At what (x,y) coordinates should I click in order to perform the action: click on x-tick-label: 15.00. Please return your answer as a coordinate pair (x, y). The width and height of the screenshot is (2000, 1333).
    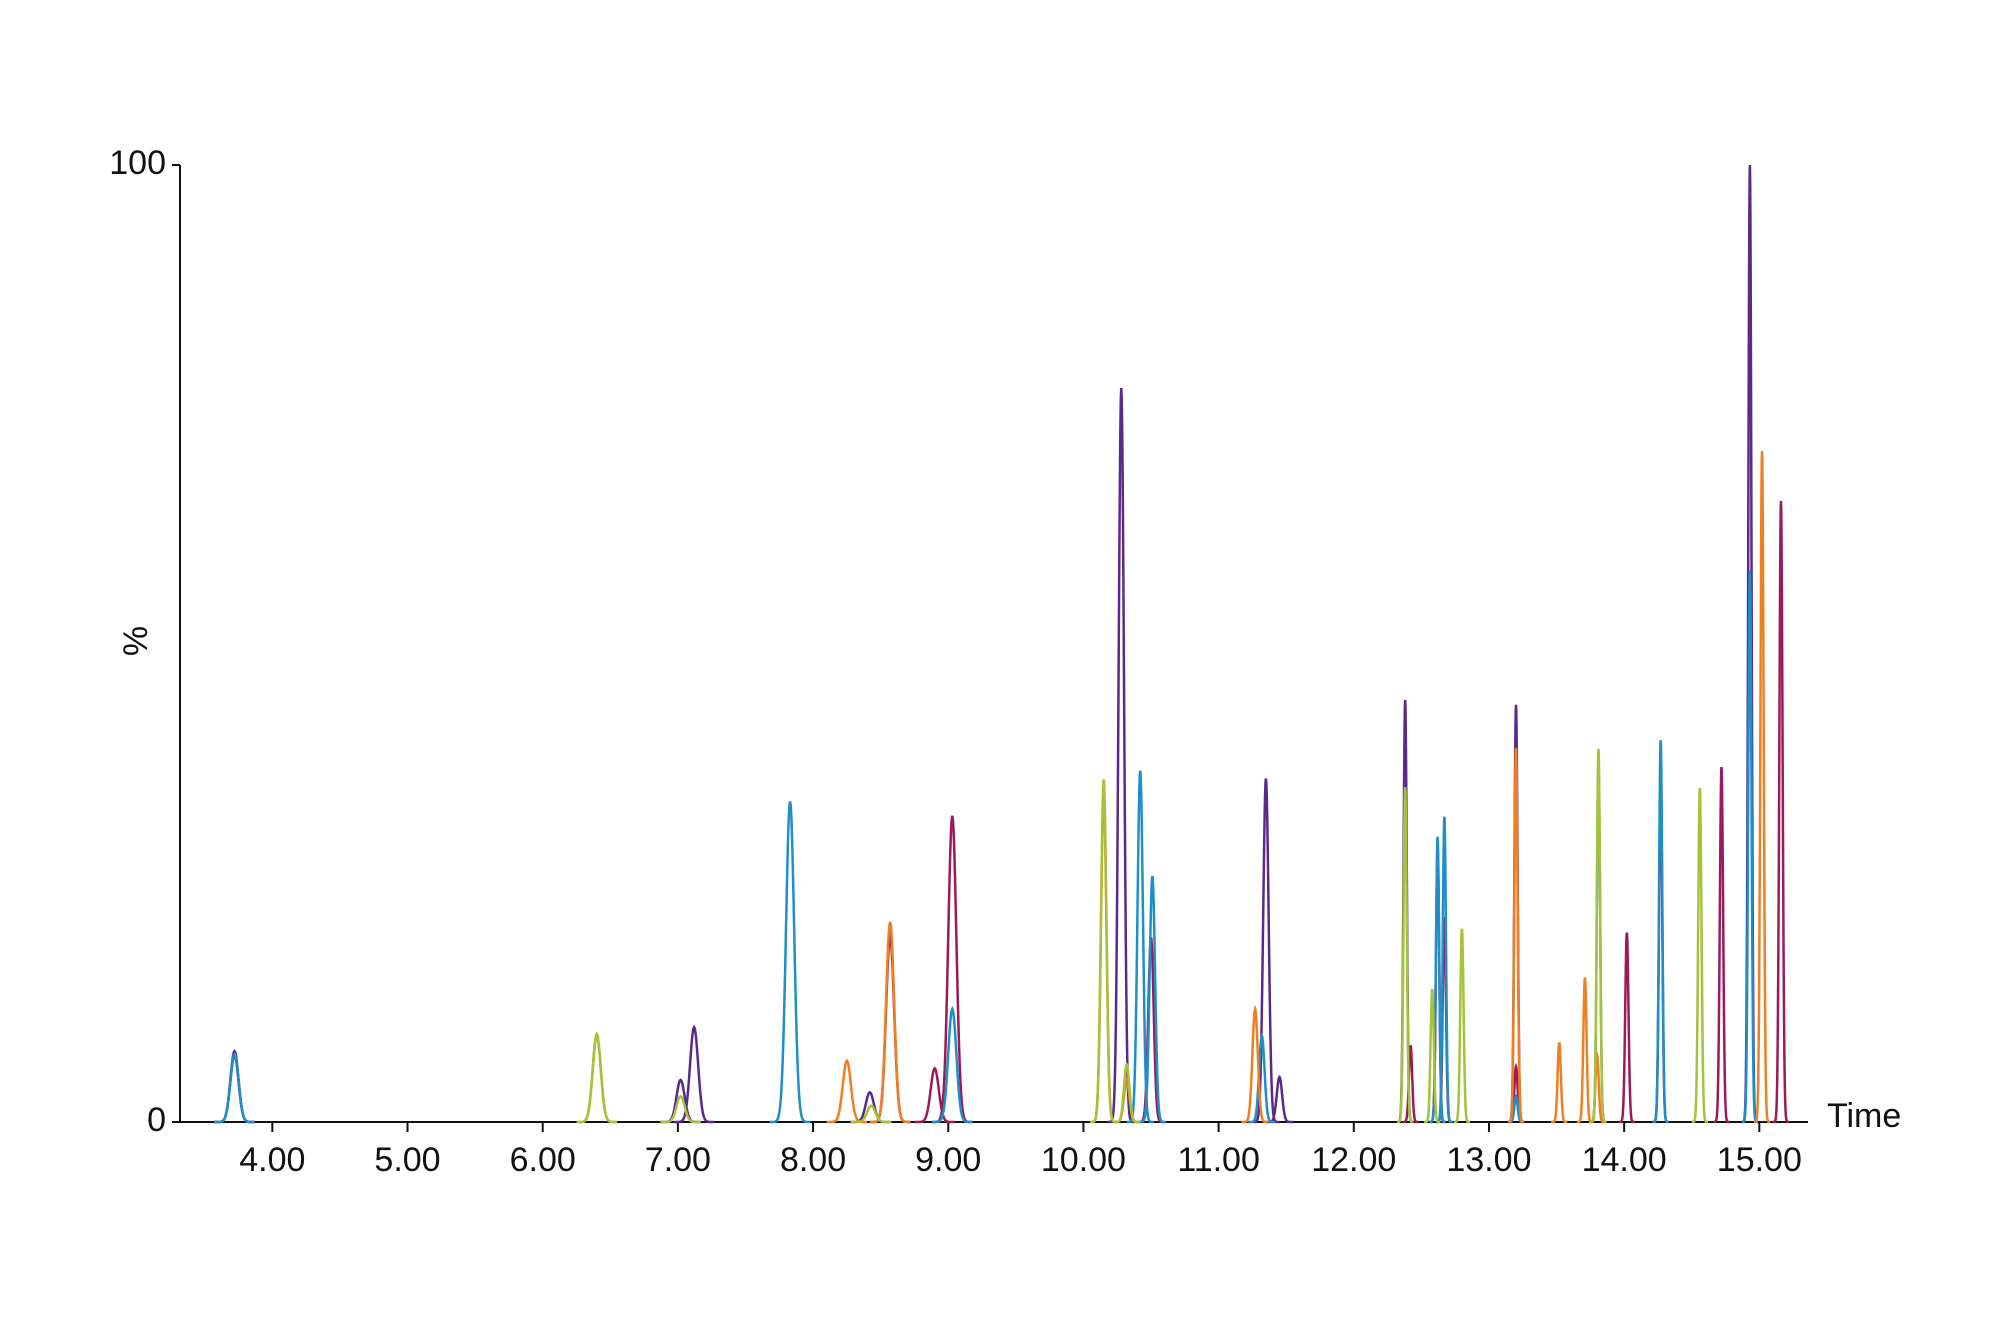
    Looking at the image, I should click on (1759, 1160).